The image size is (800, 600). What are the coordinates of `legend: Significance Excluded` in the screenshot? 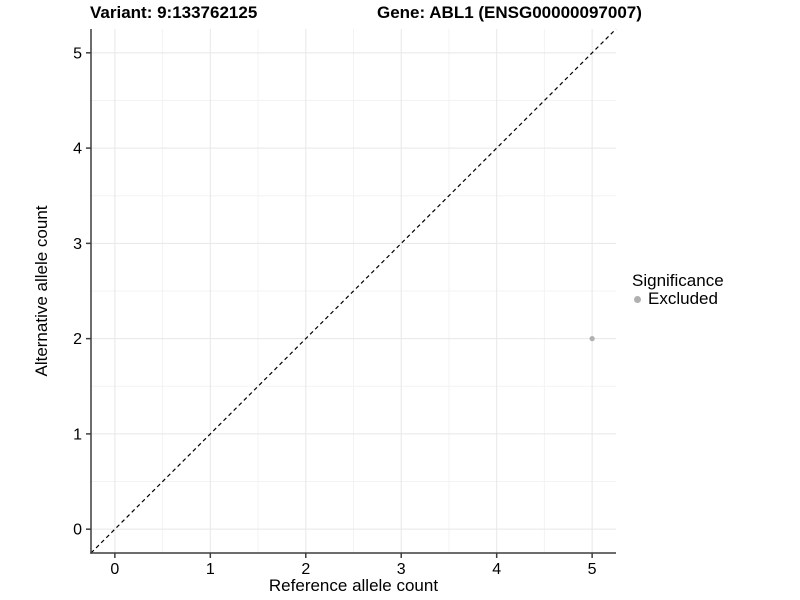 It's located at (678, 290).